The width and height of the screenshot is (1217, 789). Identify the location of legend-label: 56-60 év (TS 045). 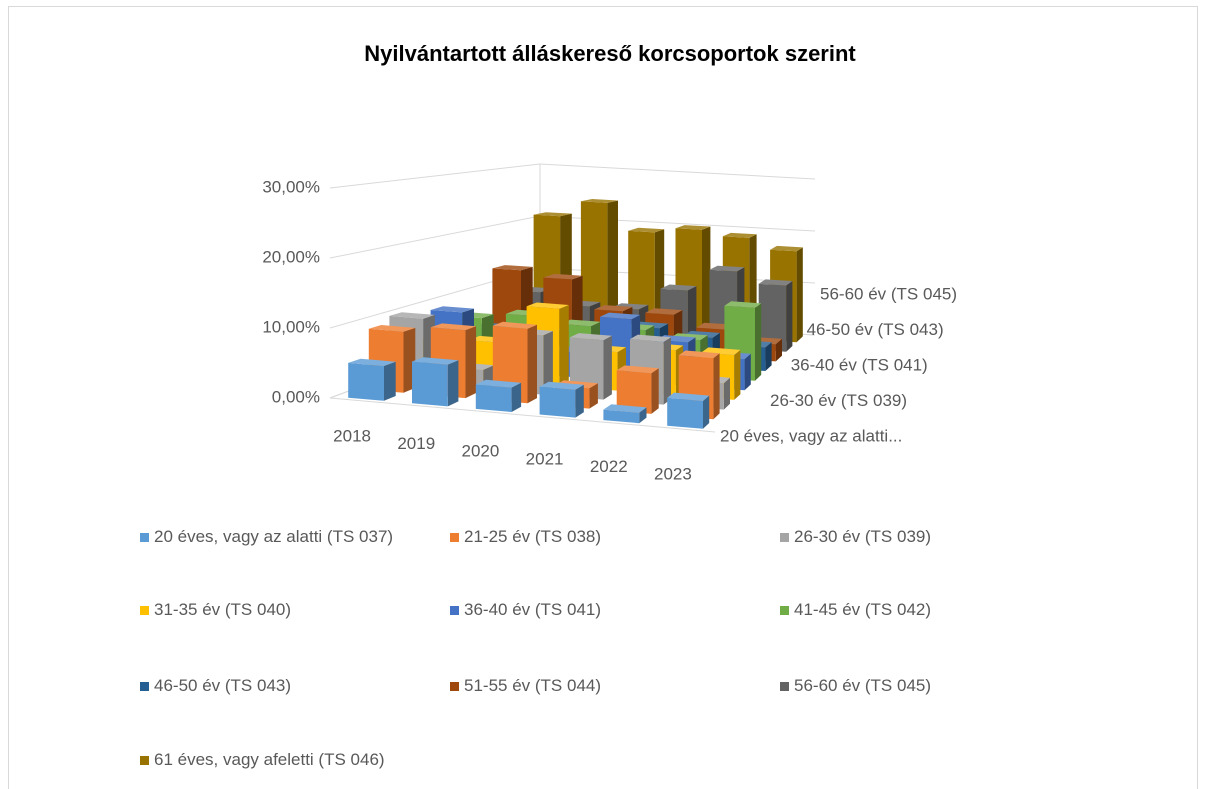
(863, 685).